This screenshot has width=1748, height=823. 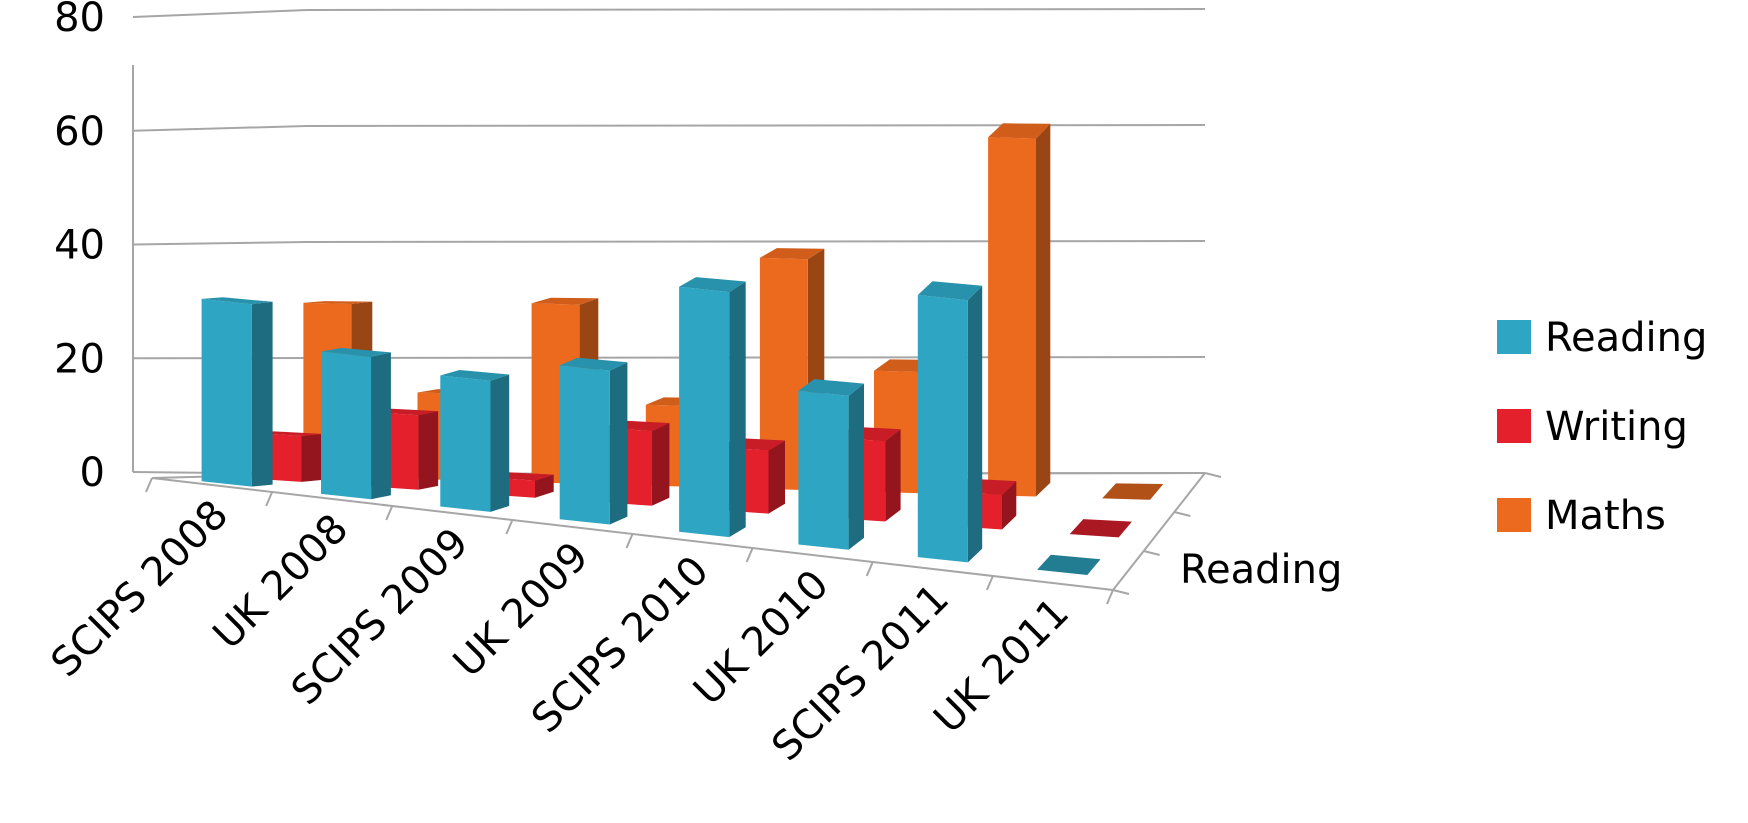 I want to click on y-tick-label: 80, so click(x=79, y=20).